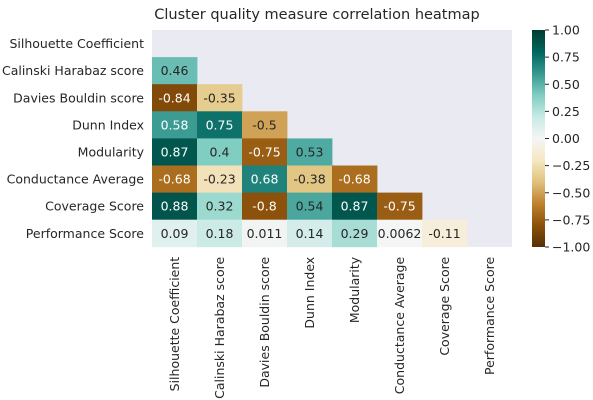  I want to click on colorbar-tick-label: 0.00, so click(566, 138).